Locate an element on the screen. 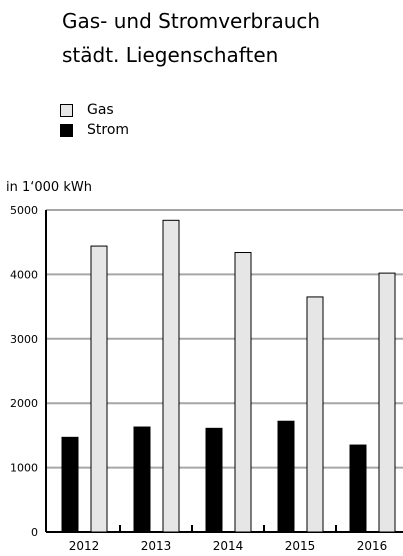 Image resolution: width=403 pixels, height=556 pixels. legend-label-gas: Gas is located at coordinates (100, 110).